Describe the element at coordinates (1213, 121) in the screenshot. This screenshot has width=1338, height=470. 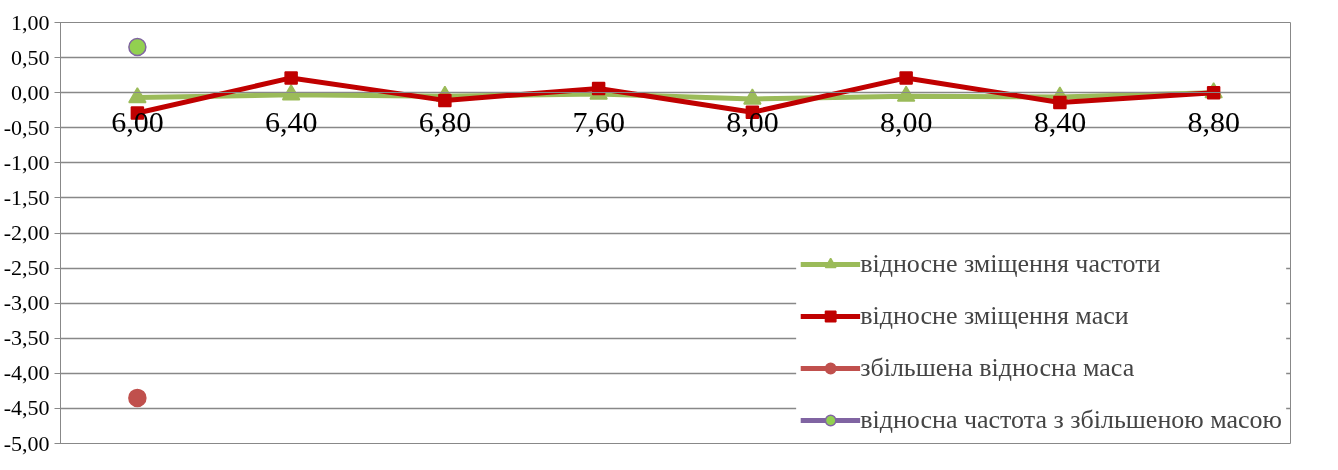
I see `x-tick-label: 8,80` at that location.